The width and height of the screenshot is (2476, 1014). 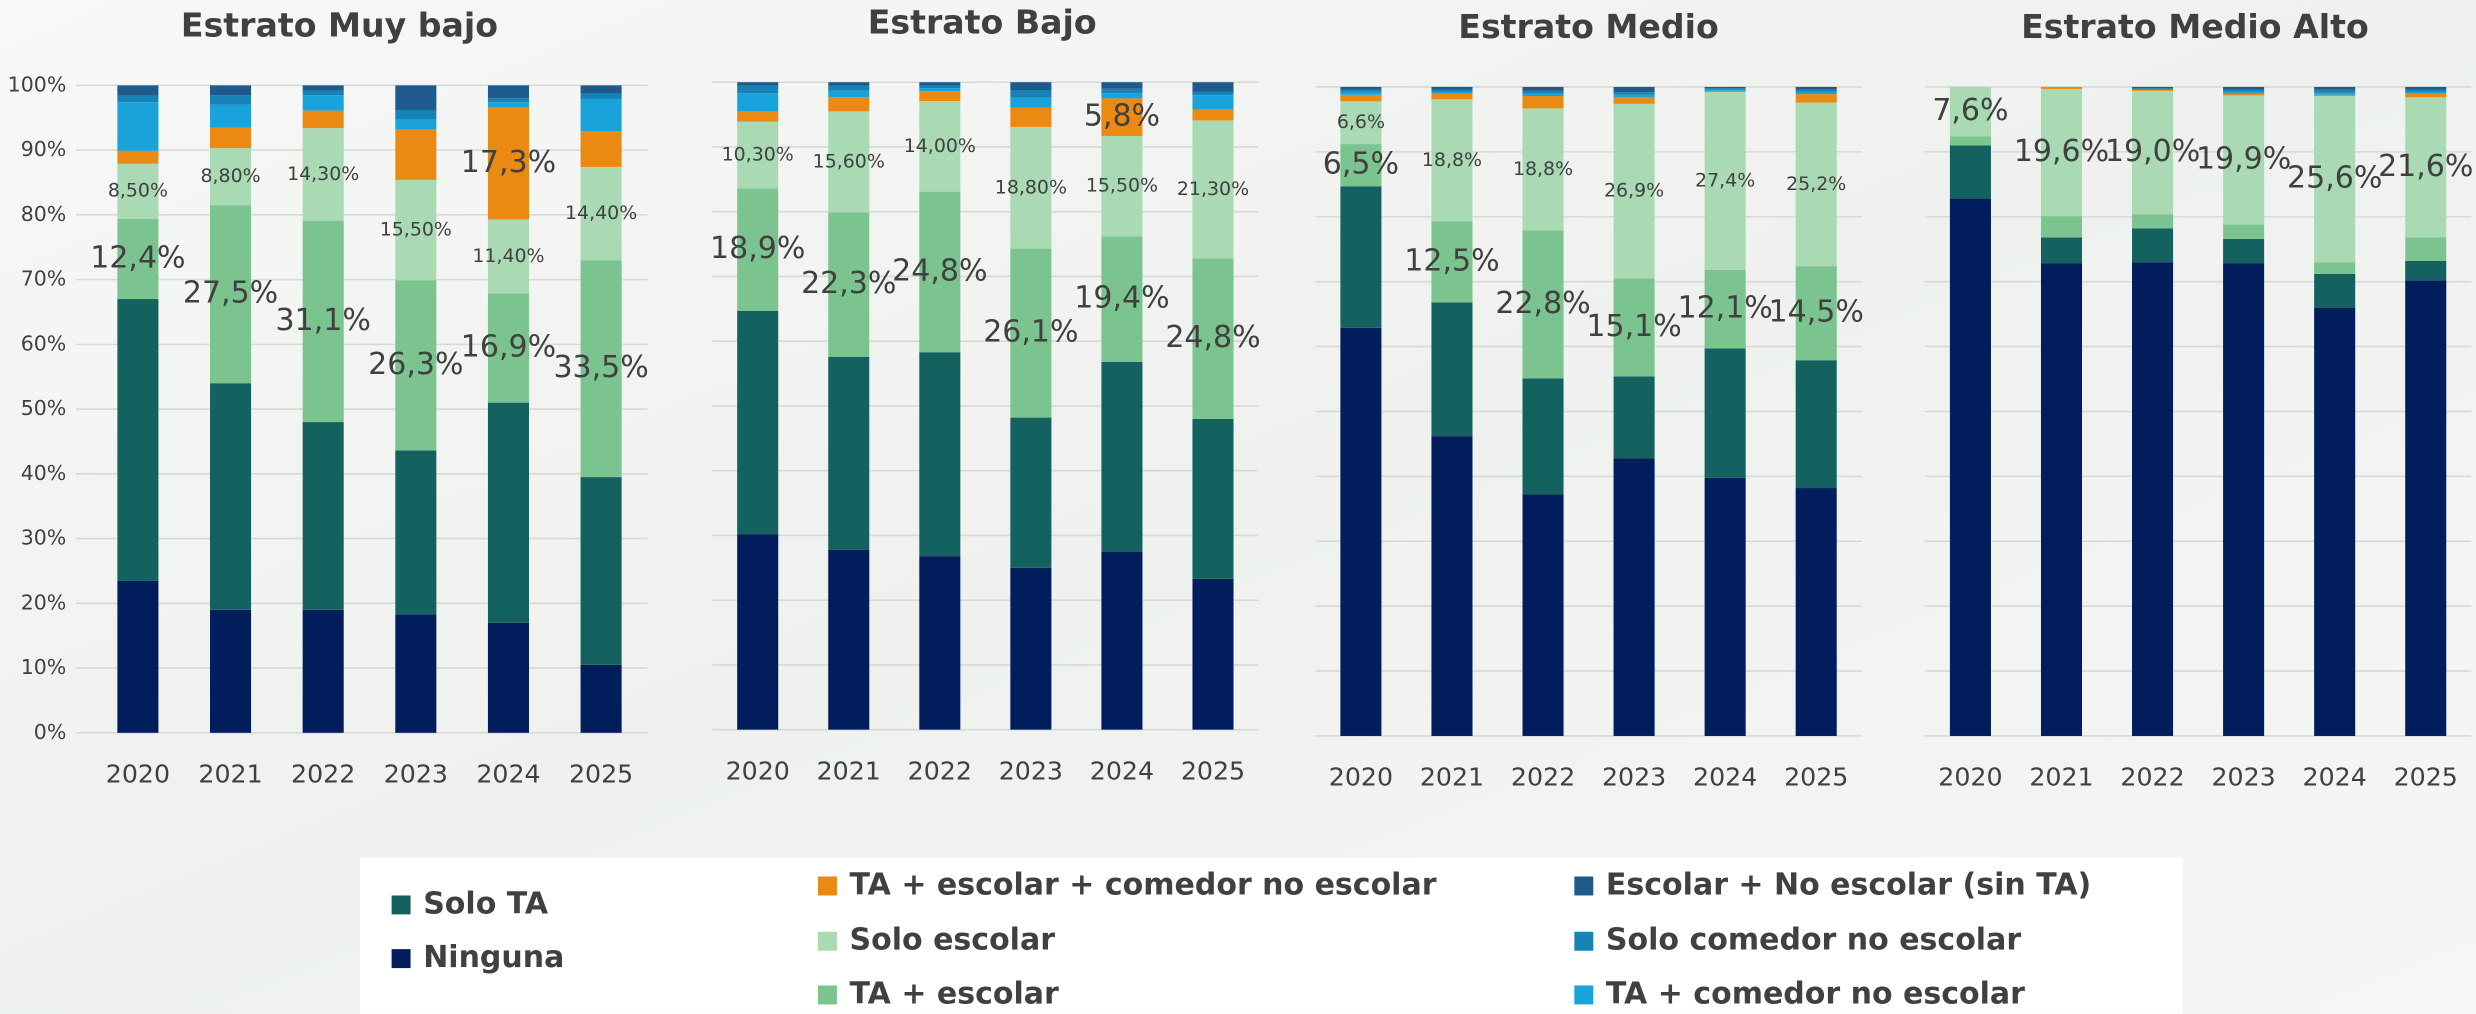 I want to click on data-label: 6,6%, so click(x=1361, y=122).